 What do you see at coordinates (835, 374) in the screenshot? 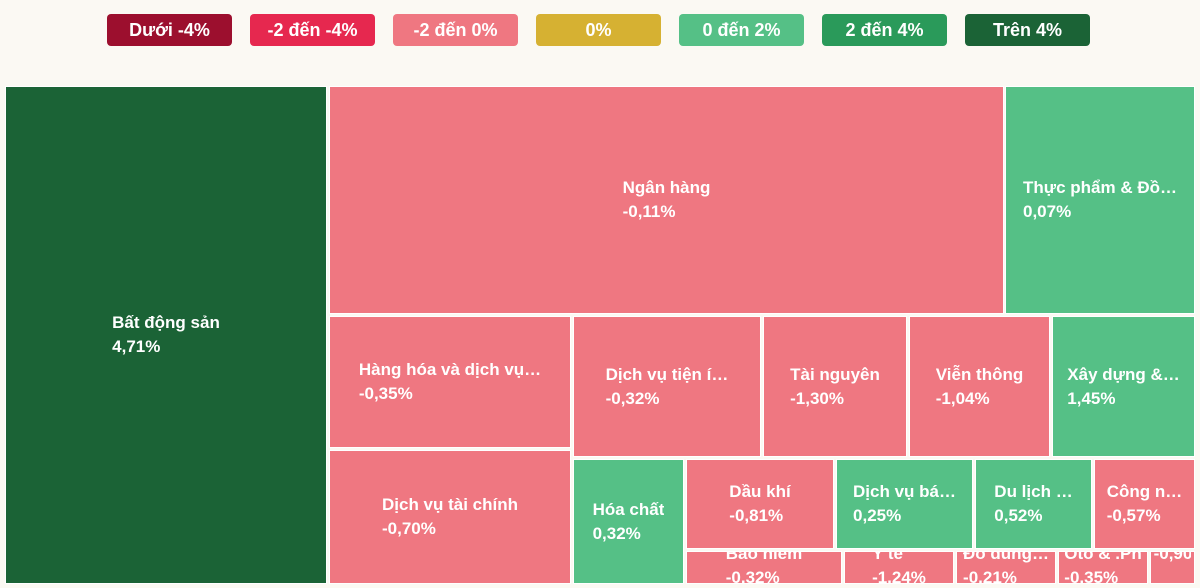
I see `cell-name: Tài nguyên` at bounding box center [835, 374].